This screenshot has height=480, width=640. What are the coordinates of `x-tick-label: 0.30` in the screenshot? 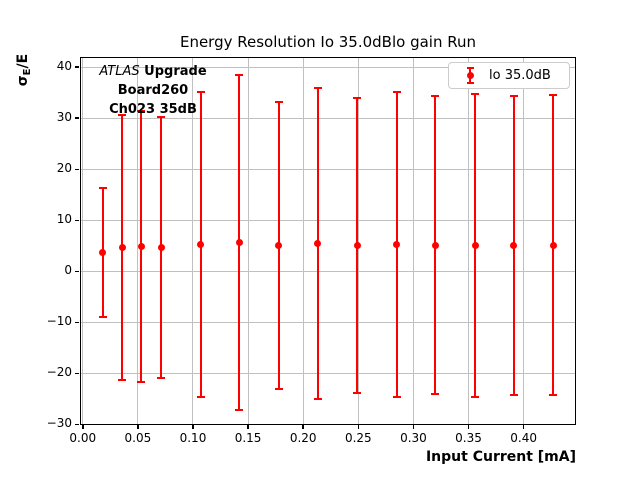 It's located at (413, 438).